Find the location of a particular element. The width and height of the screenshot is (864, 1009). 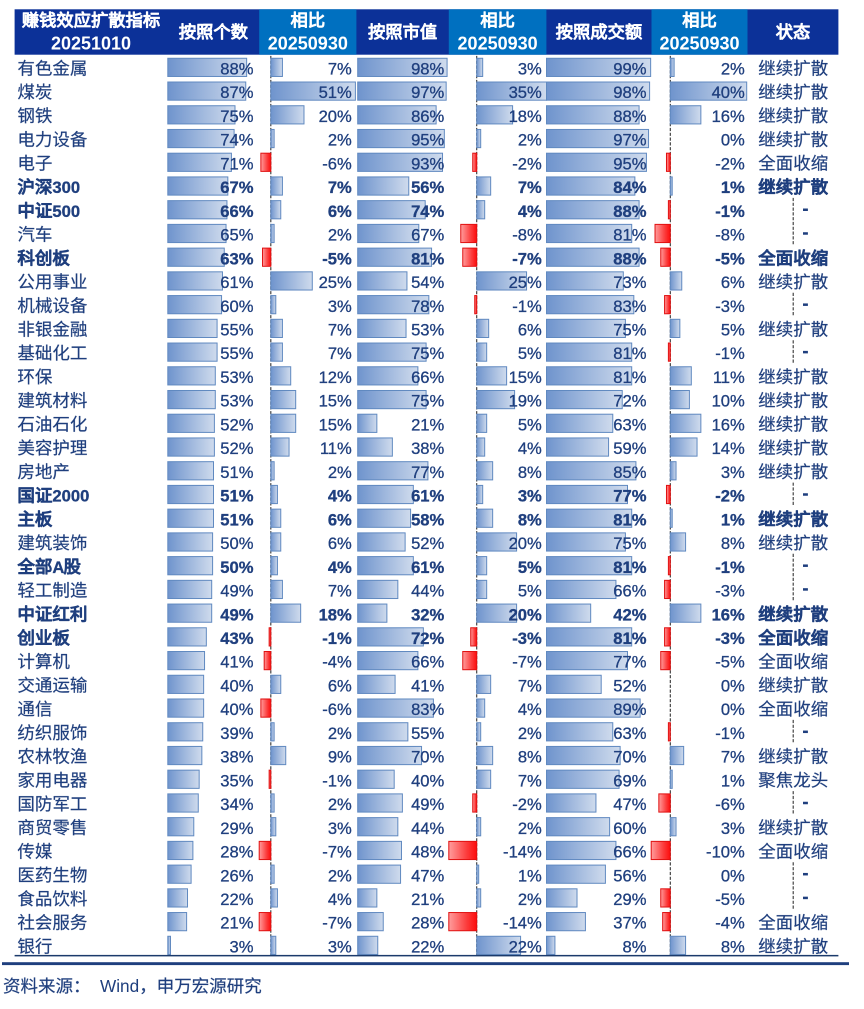

svg-text: 56% is located at coordinates (629, 875).